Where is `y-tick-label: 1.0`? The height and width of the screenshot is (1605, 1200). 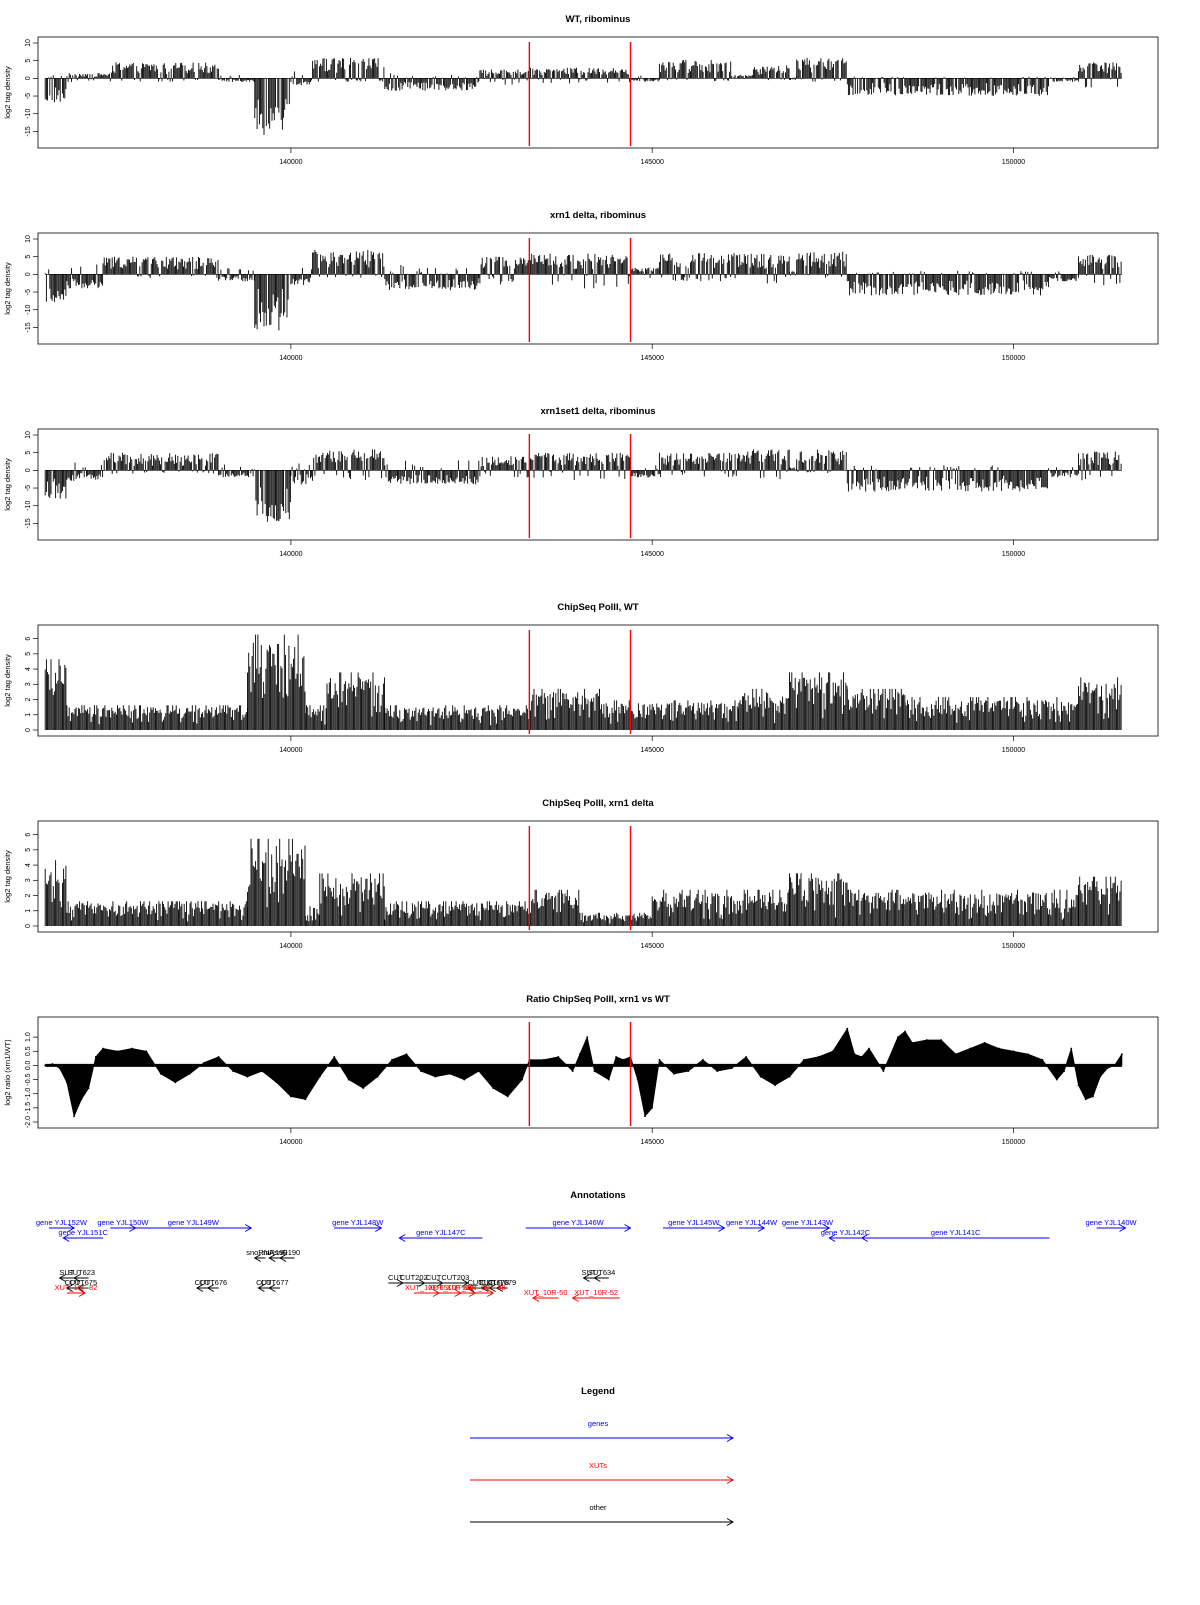 y-tick-label: 1.0 is located at coordinates (28, 1037).